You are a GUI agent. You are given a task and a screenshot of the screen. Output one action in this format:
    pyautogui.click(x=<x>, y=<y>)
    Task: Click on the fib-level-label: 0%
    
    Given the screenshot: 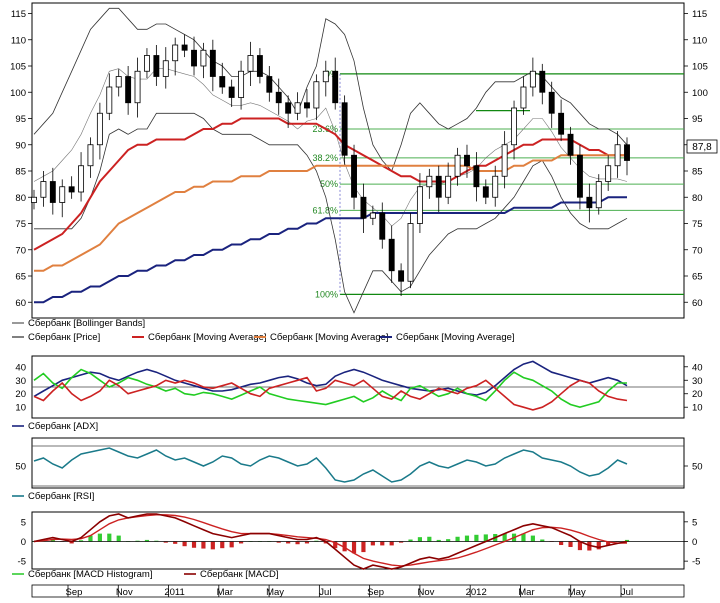 What is the action you would take?
    pyautogui.click(x=331, y=74)
    